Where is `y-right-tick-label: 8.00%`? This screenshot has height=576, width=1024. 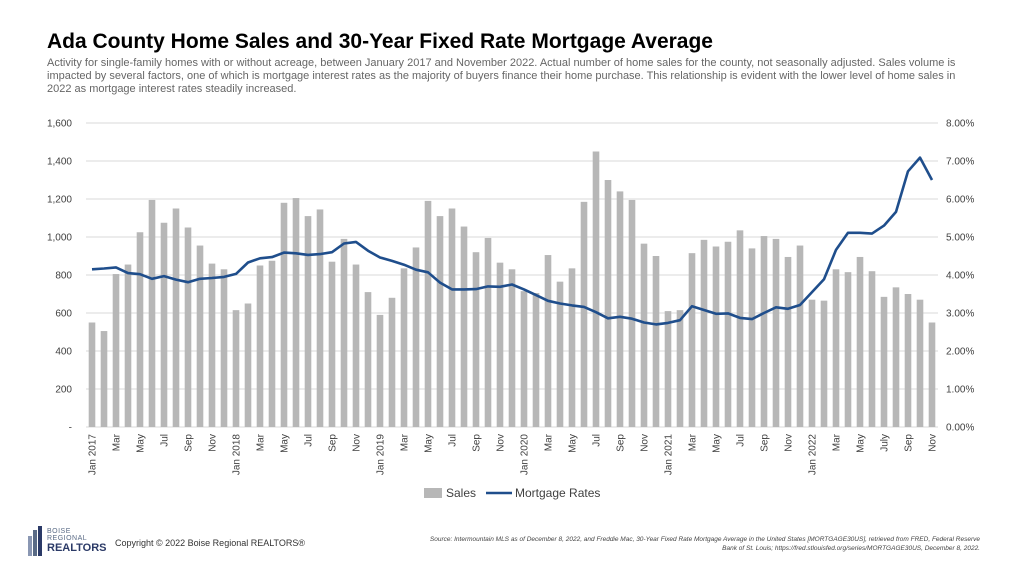 y-right-tick-label: 8.00% is located at coordinates (960, 124).